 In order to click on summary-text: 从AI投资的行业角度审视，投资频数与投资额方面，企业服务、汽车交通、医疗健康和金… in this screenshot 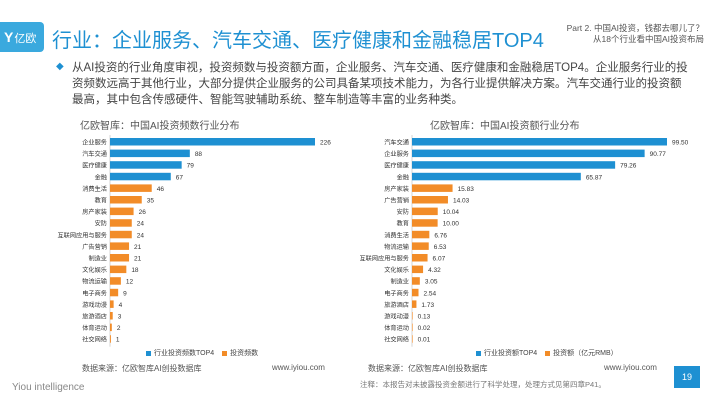, I will do `click(380, 84)`.